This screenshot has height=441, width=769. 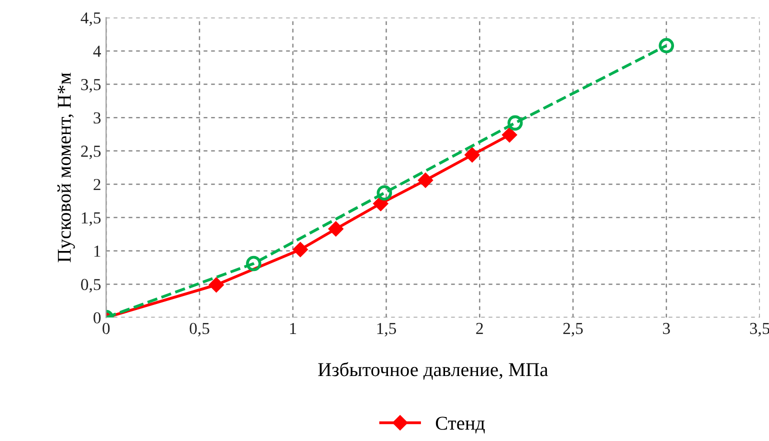 What do you see at coordinates (666, 328) in the screenshot?
I see `x-tick-label: 3` at bounding box center [666, 328].